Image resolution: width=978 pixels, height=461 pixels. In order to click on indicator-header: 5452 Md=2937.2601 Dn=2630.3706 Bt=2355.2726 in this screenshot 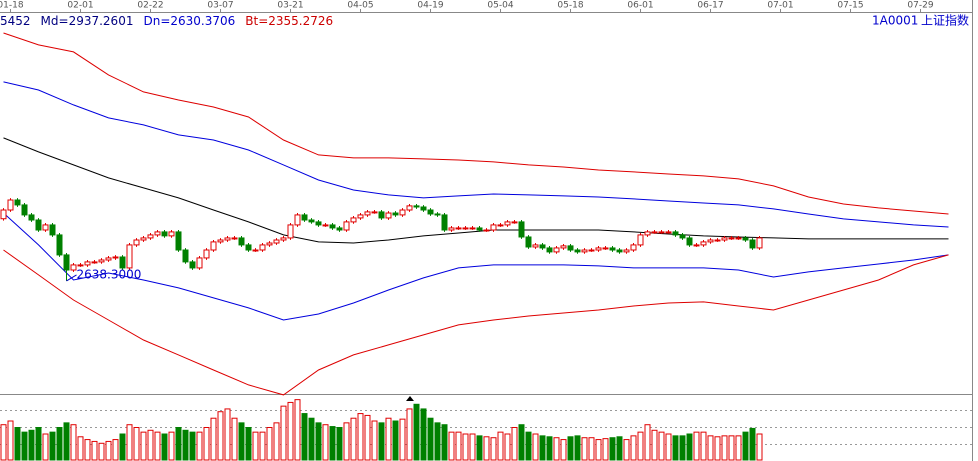, I will do `click(166, 21)`.